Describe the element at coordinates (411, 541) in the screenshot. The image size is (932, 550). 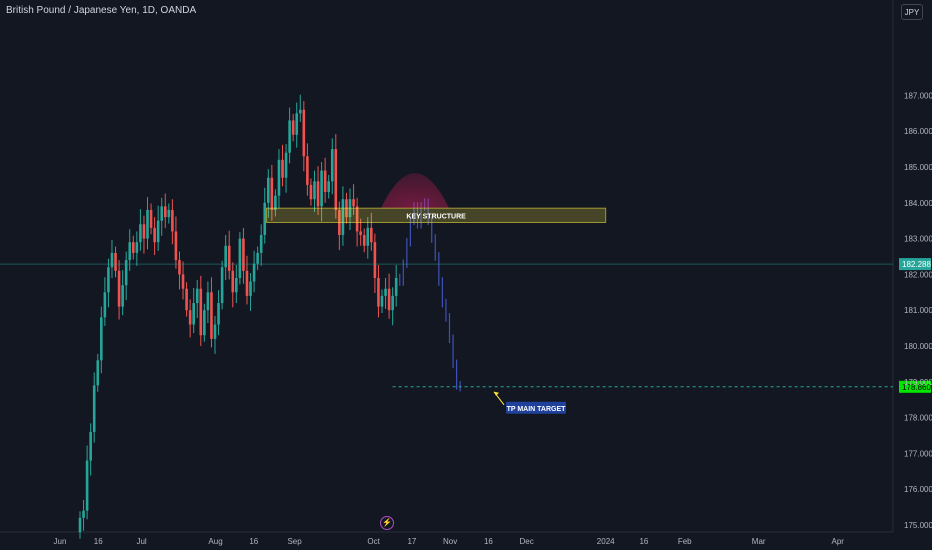
I see `x-tick-label: 17` at that location.